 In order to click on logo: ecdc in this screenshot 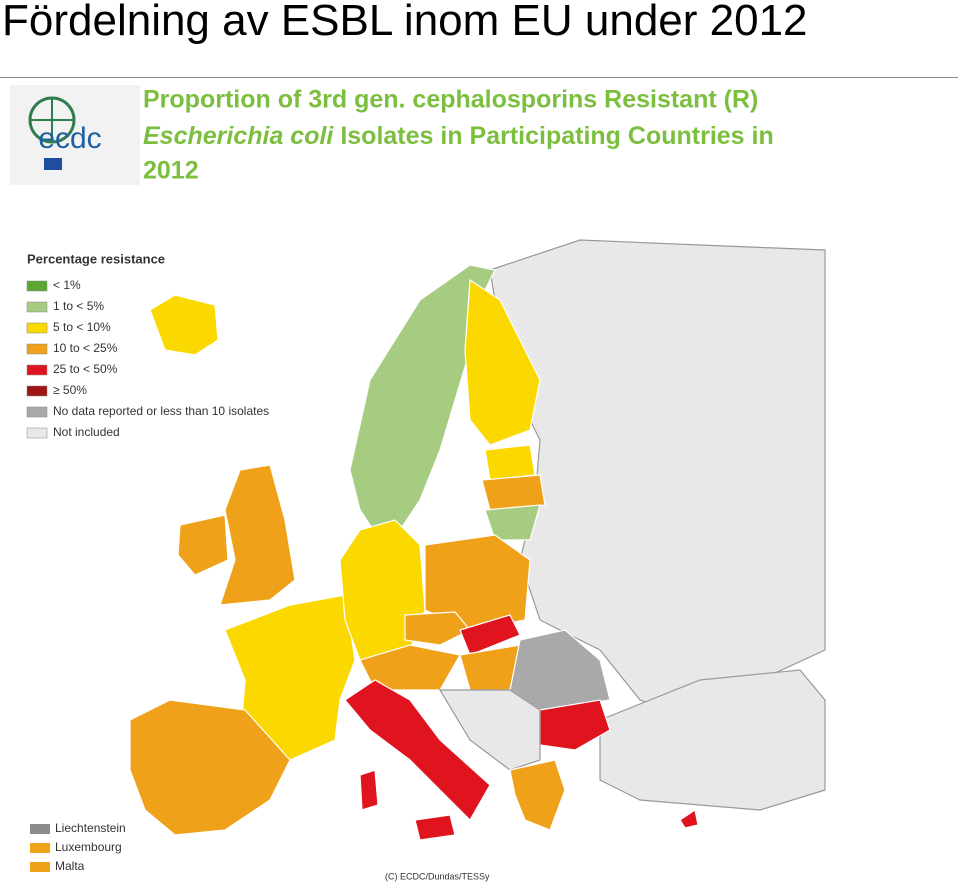, I will do `click(75, 135)`.